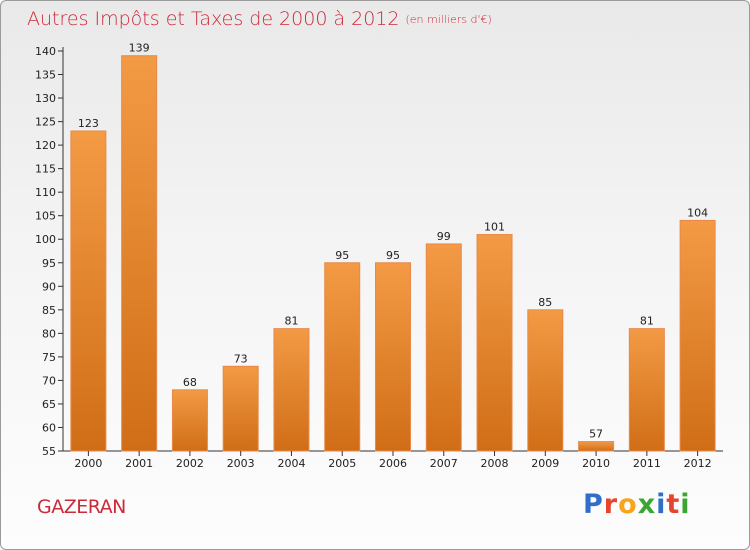  I want to click on x-tick-label: 2009, so click(545, 463).